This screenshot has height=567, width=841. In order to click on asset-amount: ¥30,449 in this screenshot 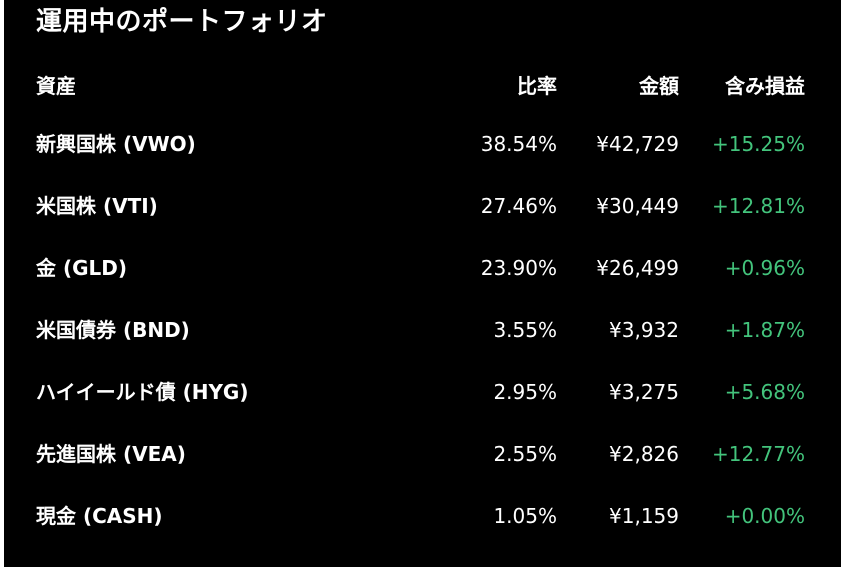, I will do `click(637, 206)`.